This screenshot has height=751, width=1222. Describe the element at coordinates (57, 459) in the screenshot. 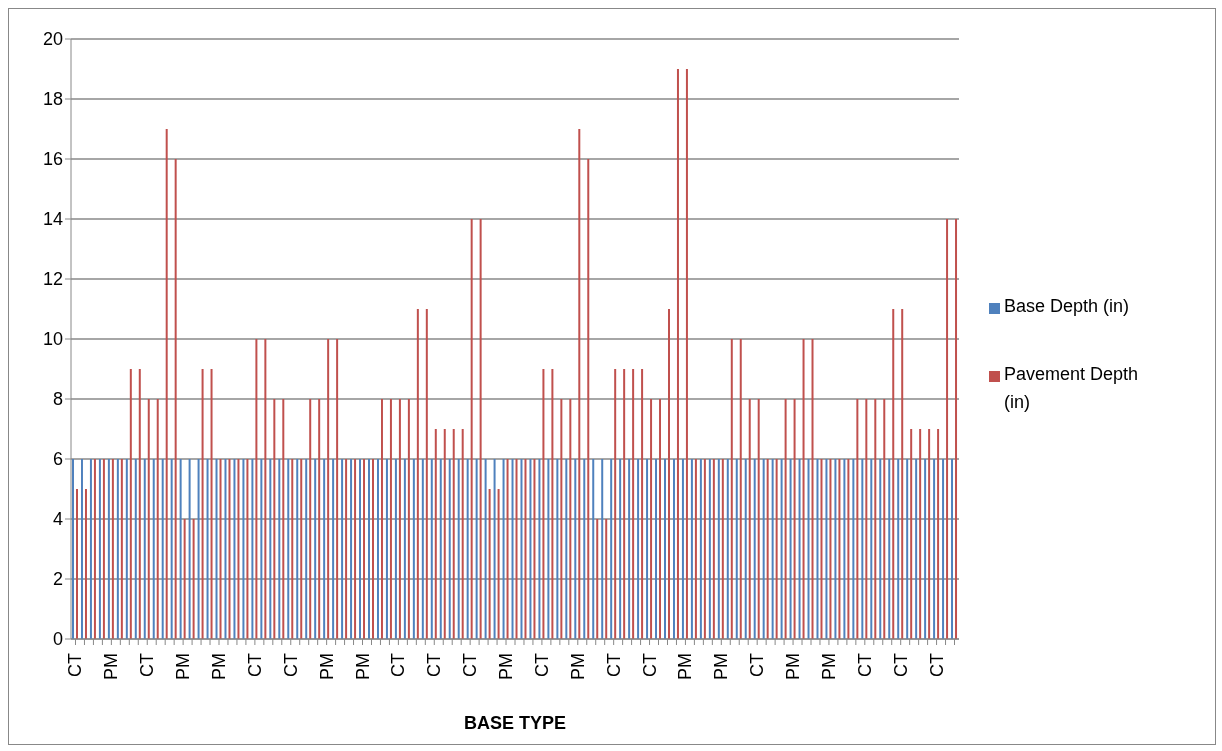

I see `y-tick-label: 6` at that location.